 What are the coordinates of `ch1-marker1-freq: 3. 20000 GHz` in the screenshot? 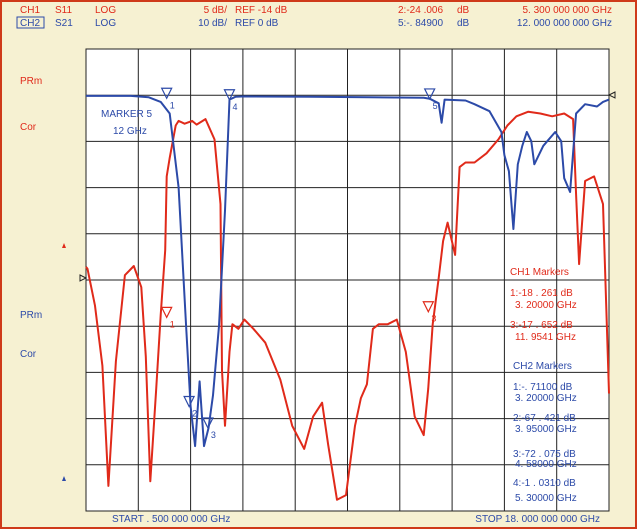 It's located at (546, 305).